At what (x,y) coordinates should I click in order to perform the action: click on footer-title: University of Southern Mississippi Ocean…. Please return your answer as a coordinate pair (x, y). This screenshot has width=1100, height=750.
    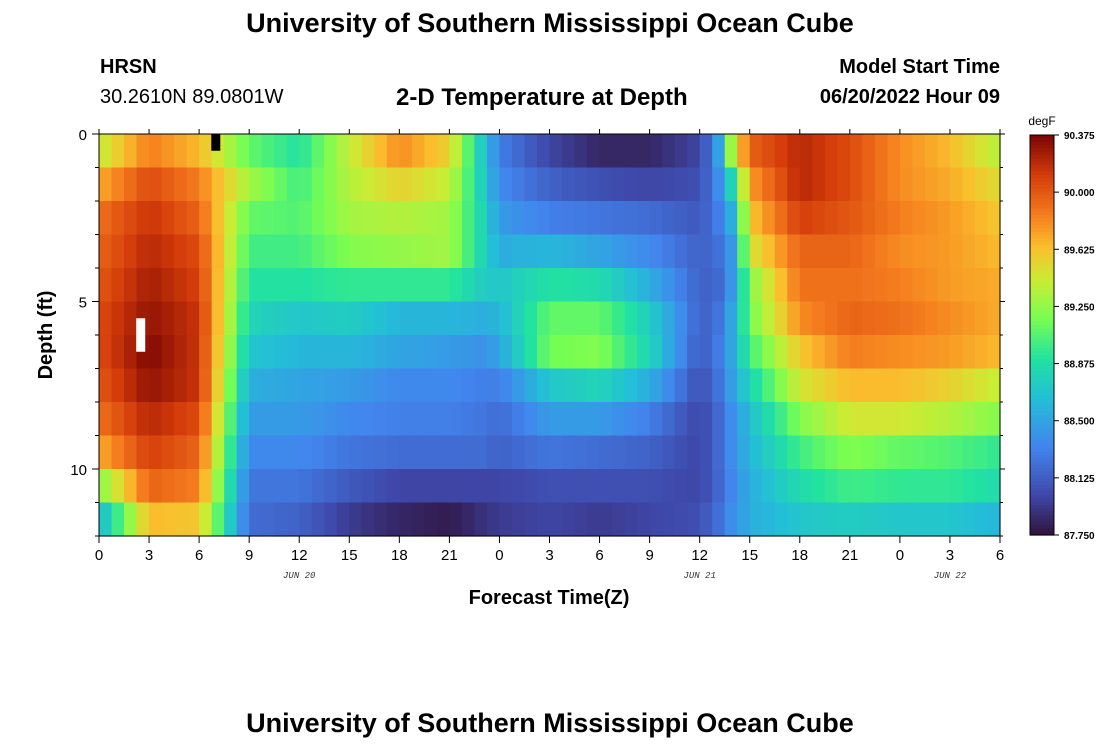
    Looking at the image, I should click on (550, 723).